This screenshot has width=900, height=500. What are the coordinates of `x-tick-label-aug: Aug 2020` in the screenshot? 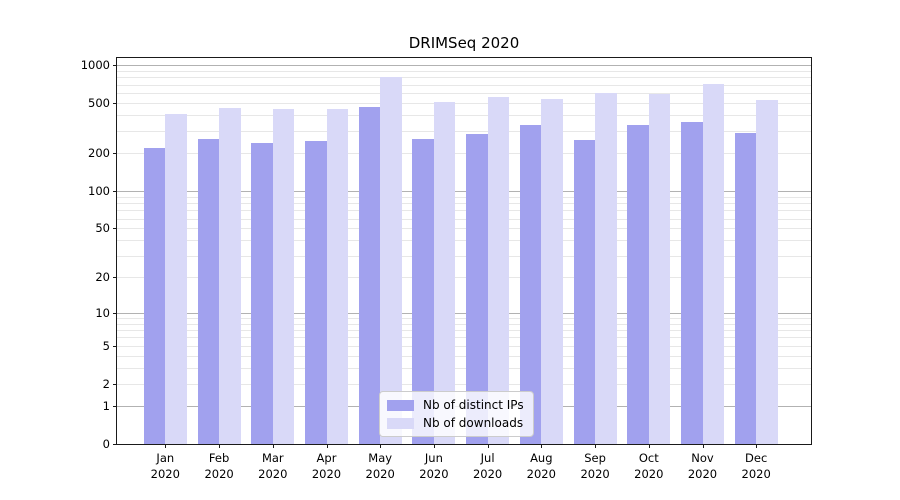 It's located at (541, 466).